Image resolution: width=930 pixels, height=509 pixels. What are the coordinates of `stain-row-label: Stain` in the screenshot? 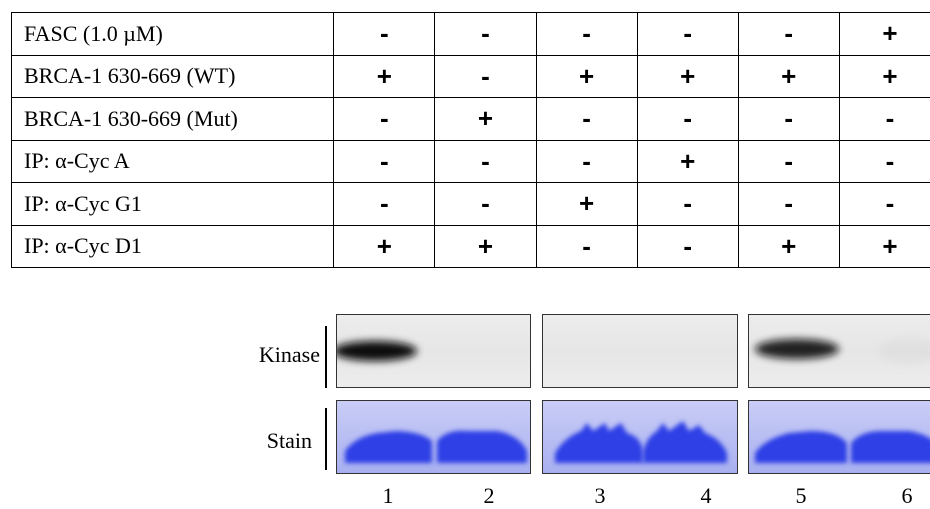 It's located at (212, 441).